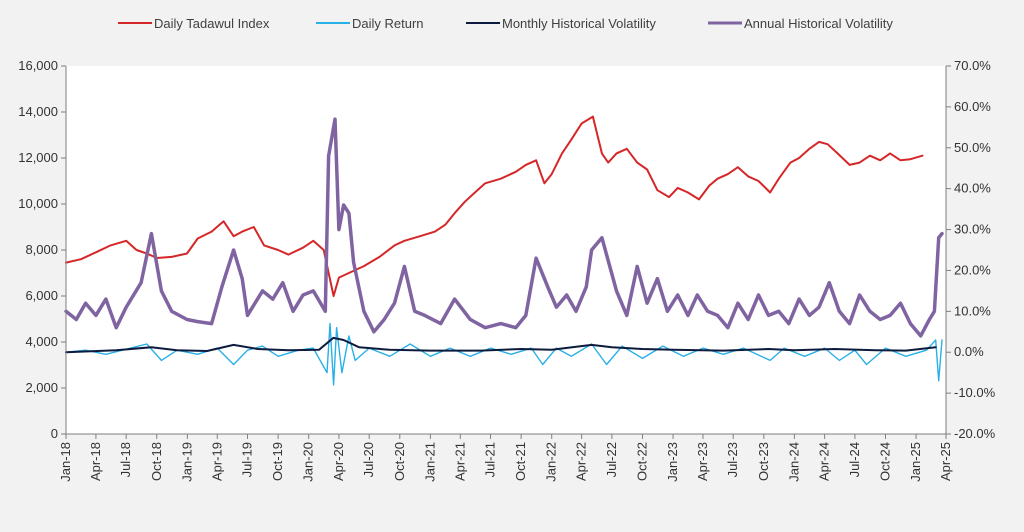 This screenshot has height=532, width=1024. What do you see at coordinates (972, 65) in the screenshot?
I see `y-right-tick-label: 70.0%` at bounding box center [972, 65].